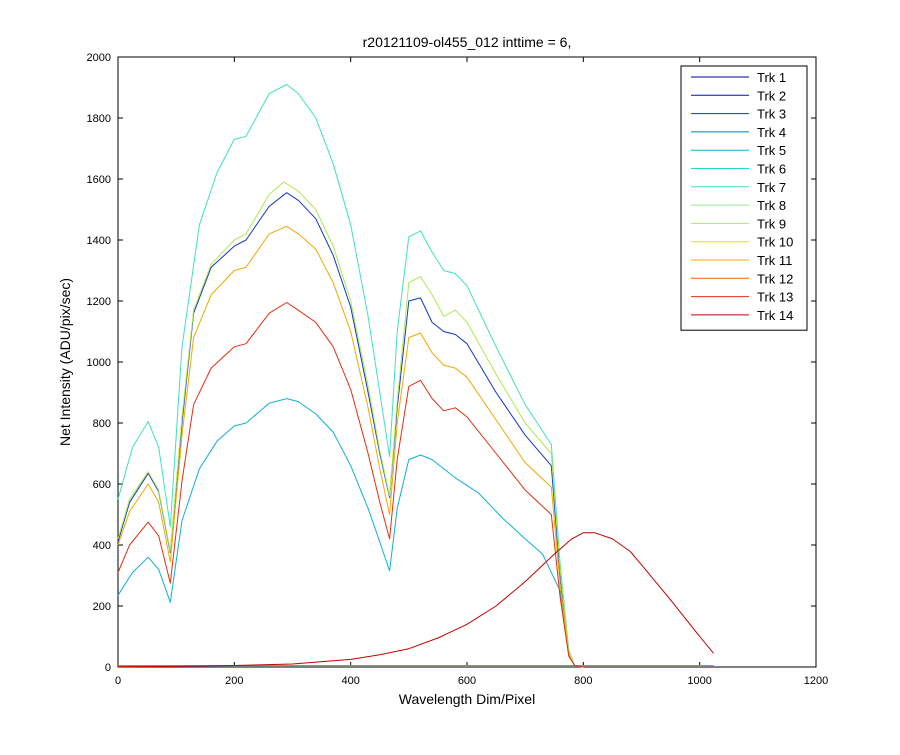 The image size is (900, 755). What do you see at coordinates (816, 681) in the screenshot?
I see `x-tick-label: 1200` at bounding box center [816, 681].